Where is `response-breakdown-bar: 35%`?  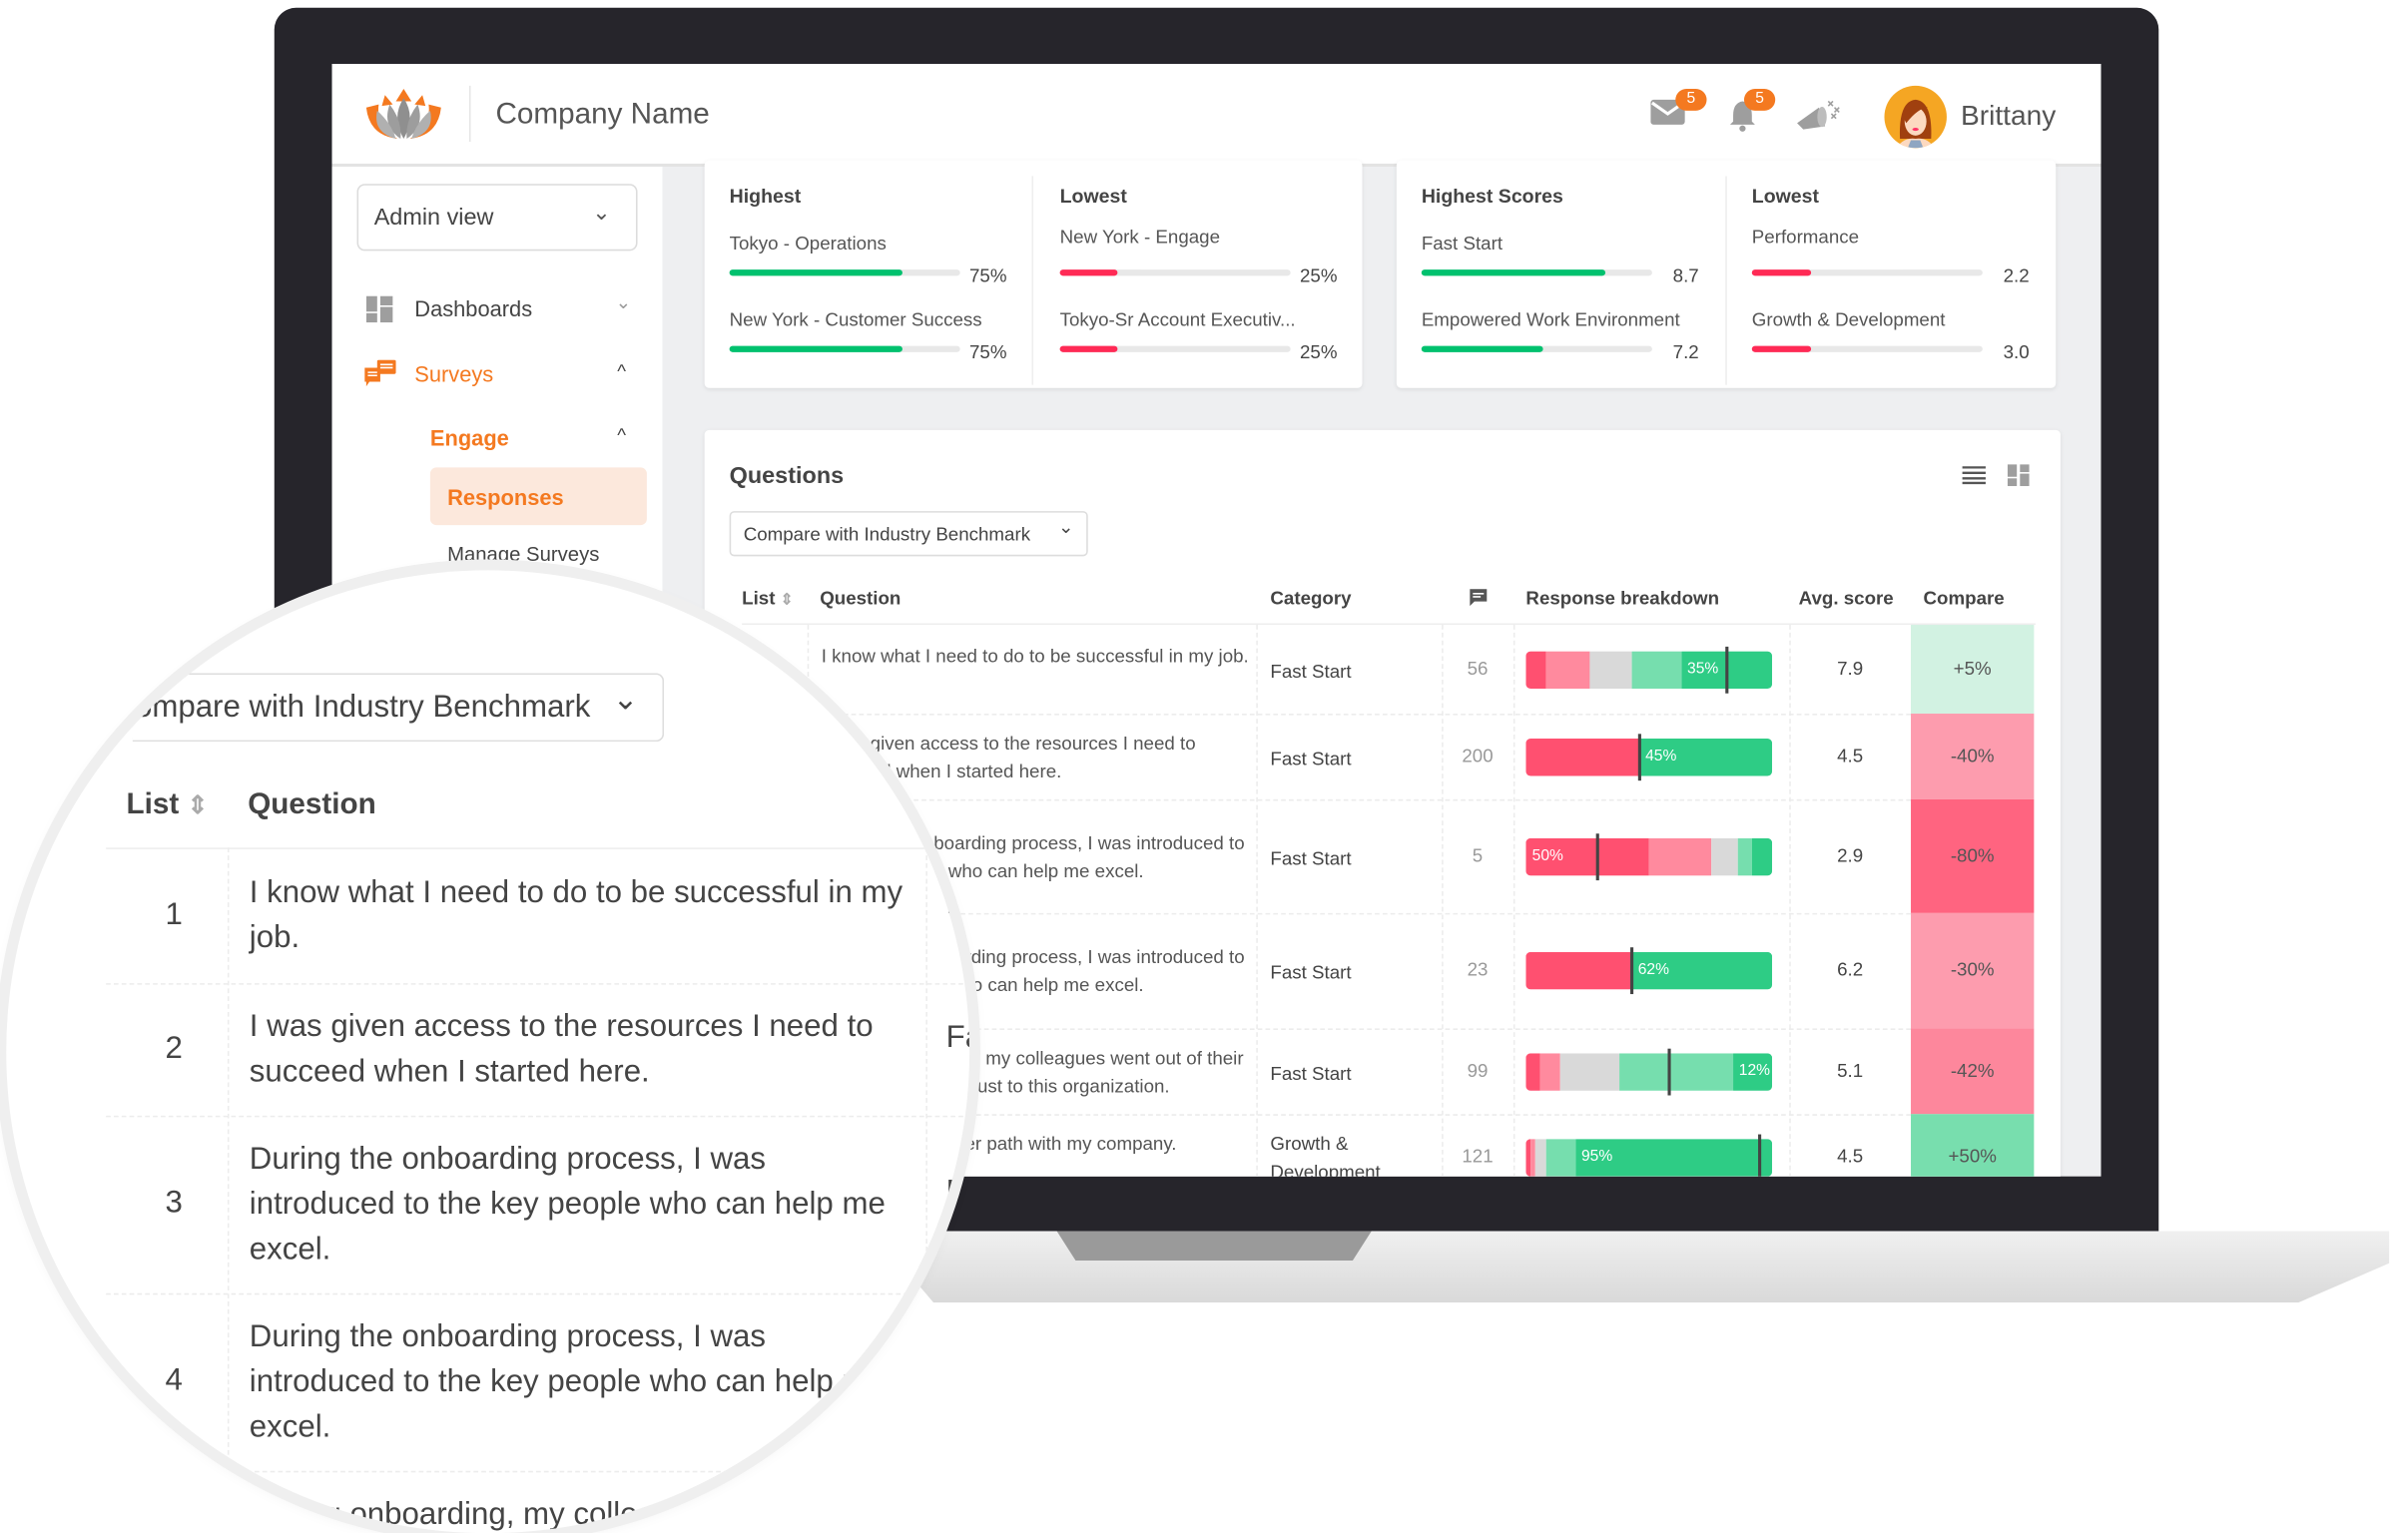 response-breakdown-bar: 35% is located at coordinates (1649, 669).